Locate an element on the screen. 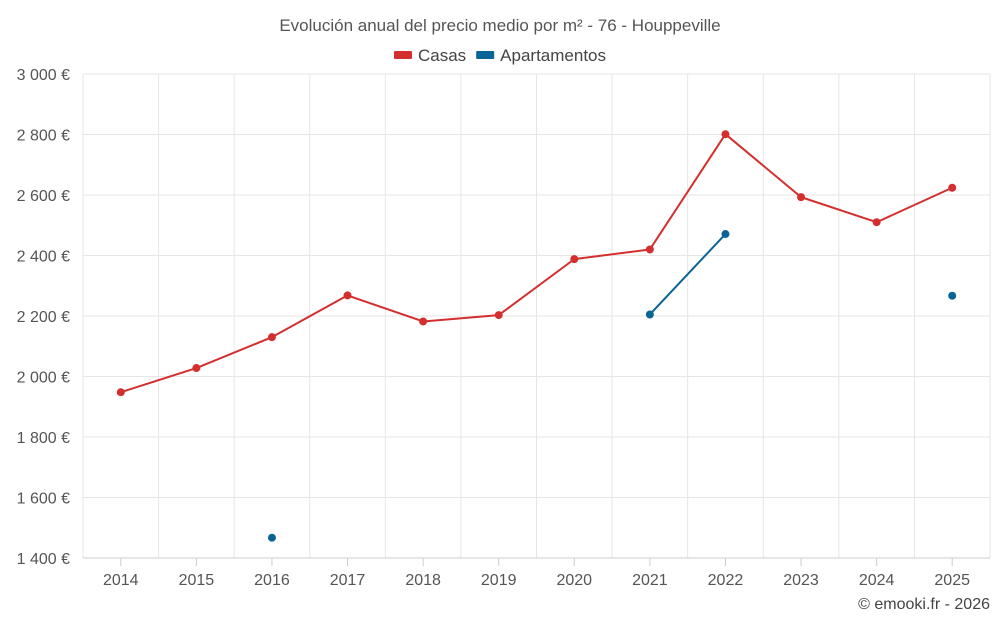  y-tick-label: 2 800 € is located at coordinates (43, 136).